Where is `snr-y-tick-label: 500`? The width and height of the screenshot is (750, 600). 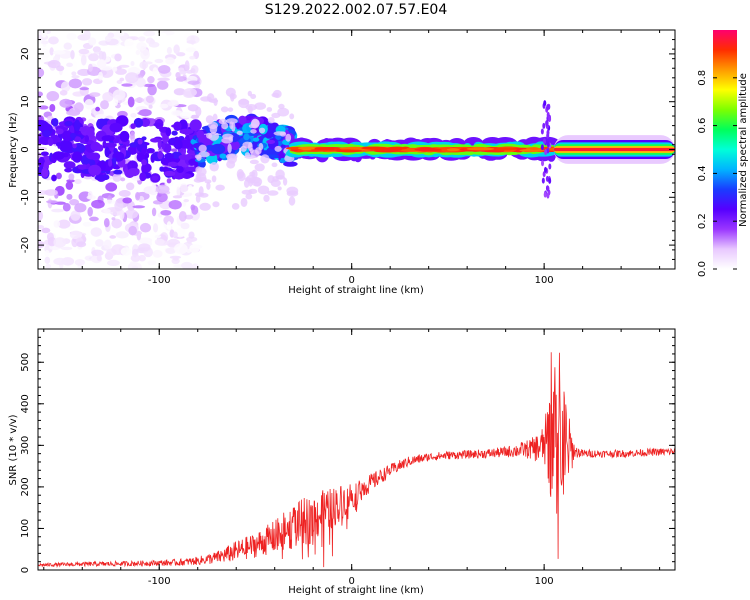 snr-y-tick-label: 500 is located at coordinates (25, 362).